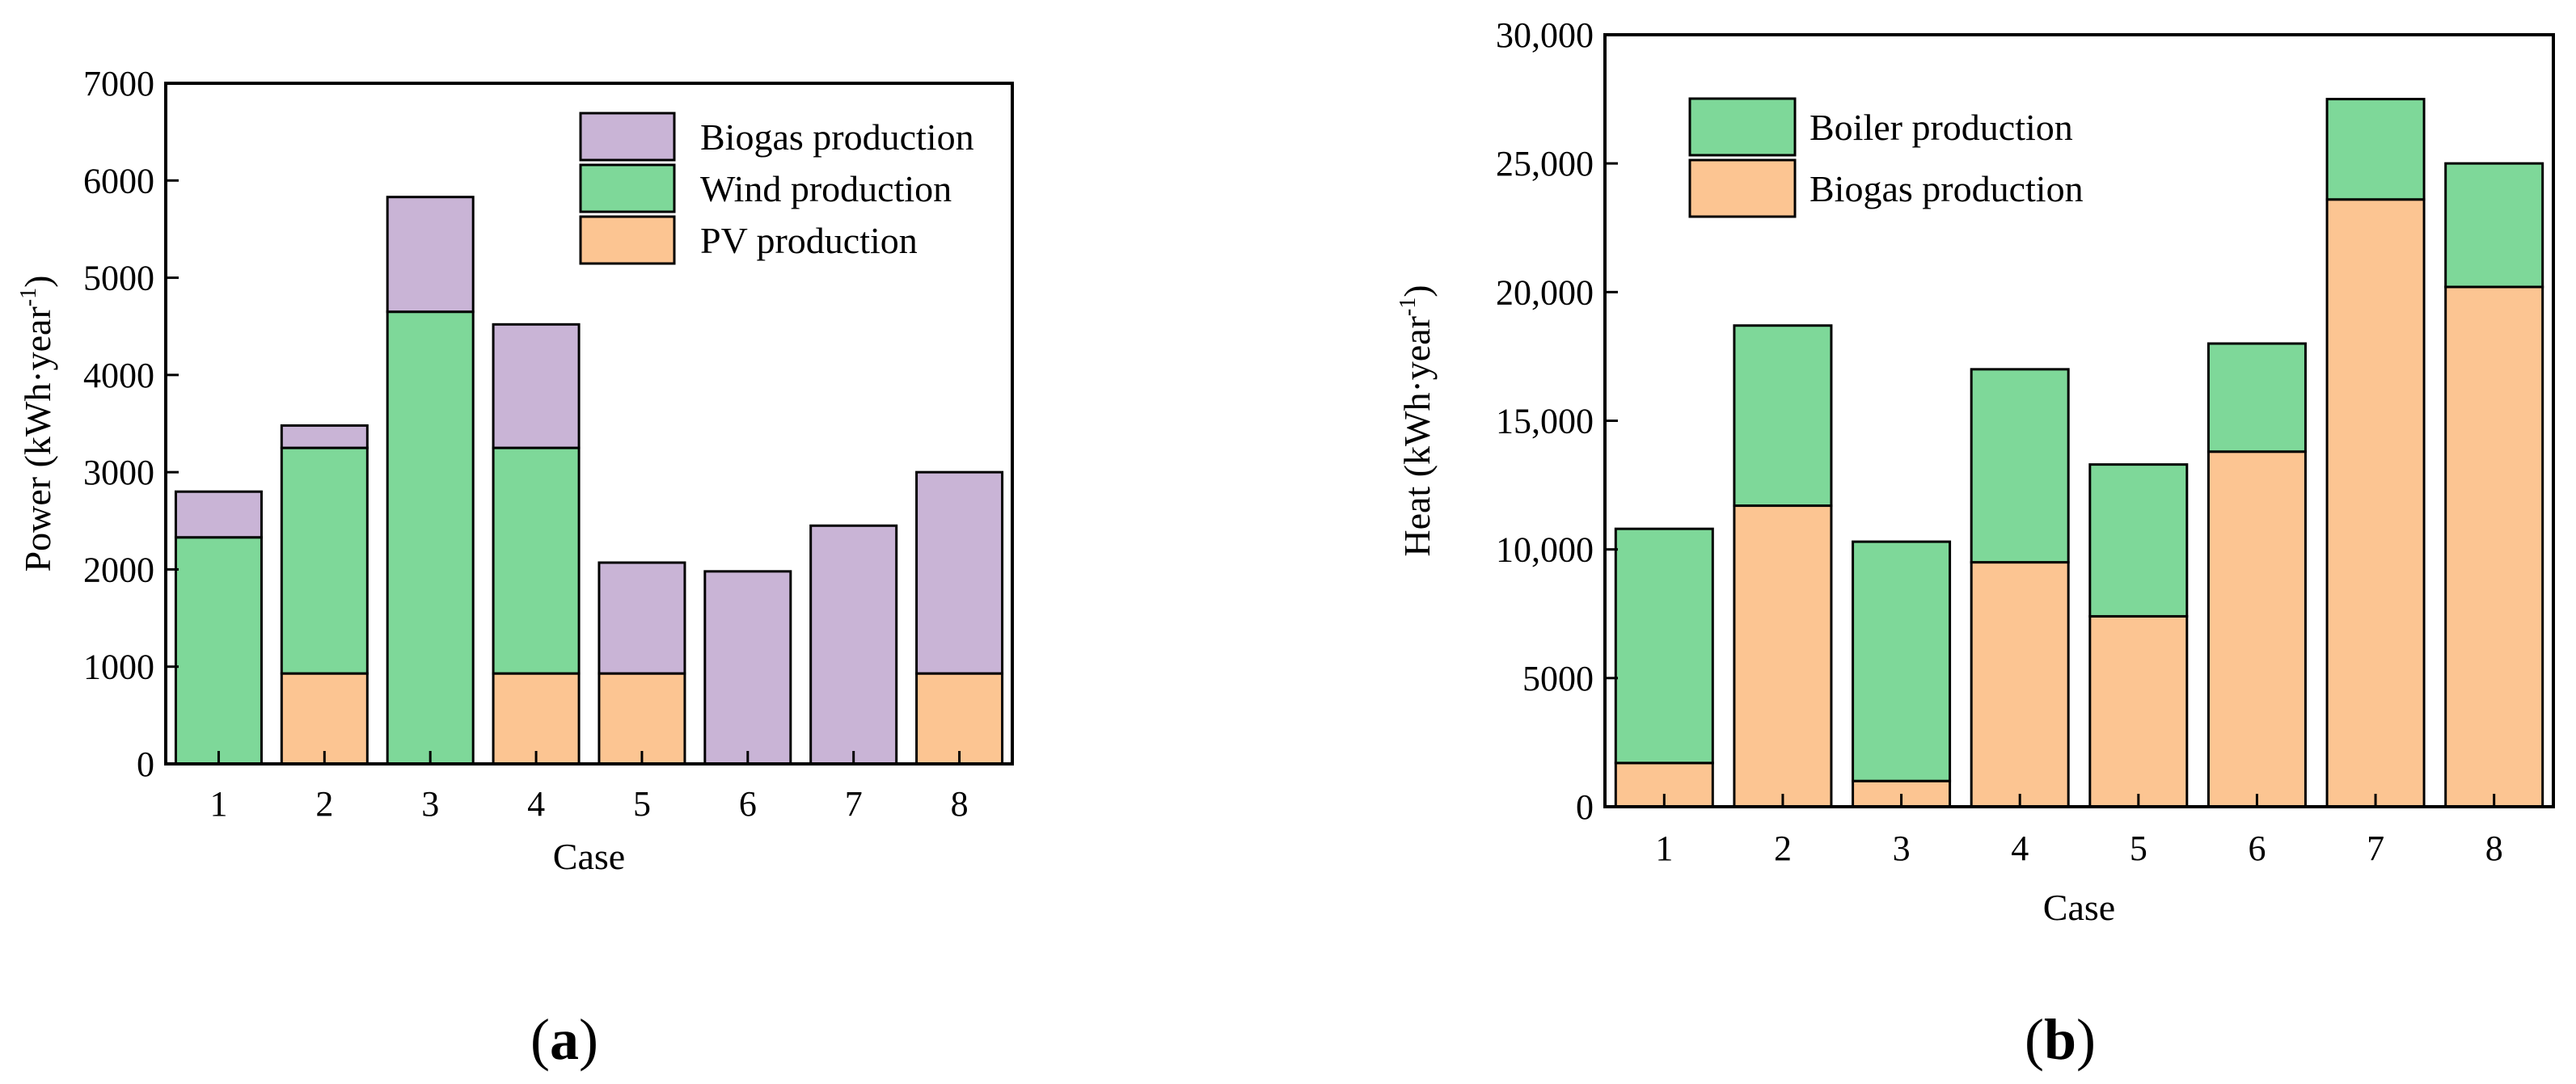 The height and width of the screenshot is (1084, 2576). What do you see at coordinates (1742, 127) in the screenshot?
I see `legend-swatch-boiler-production` at bounding box center [1742, 127].